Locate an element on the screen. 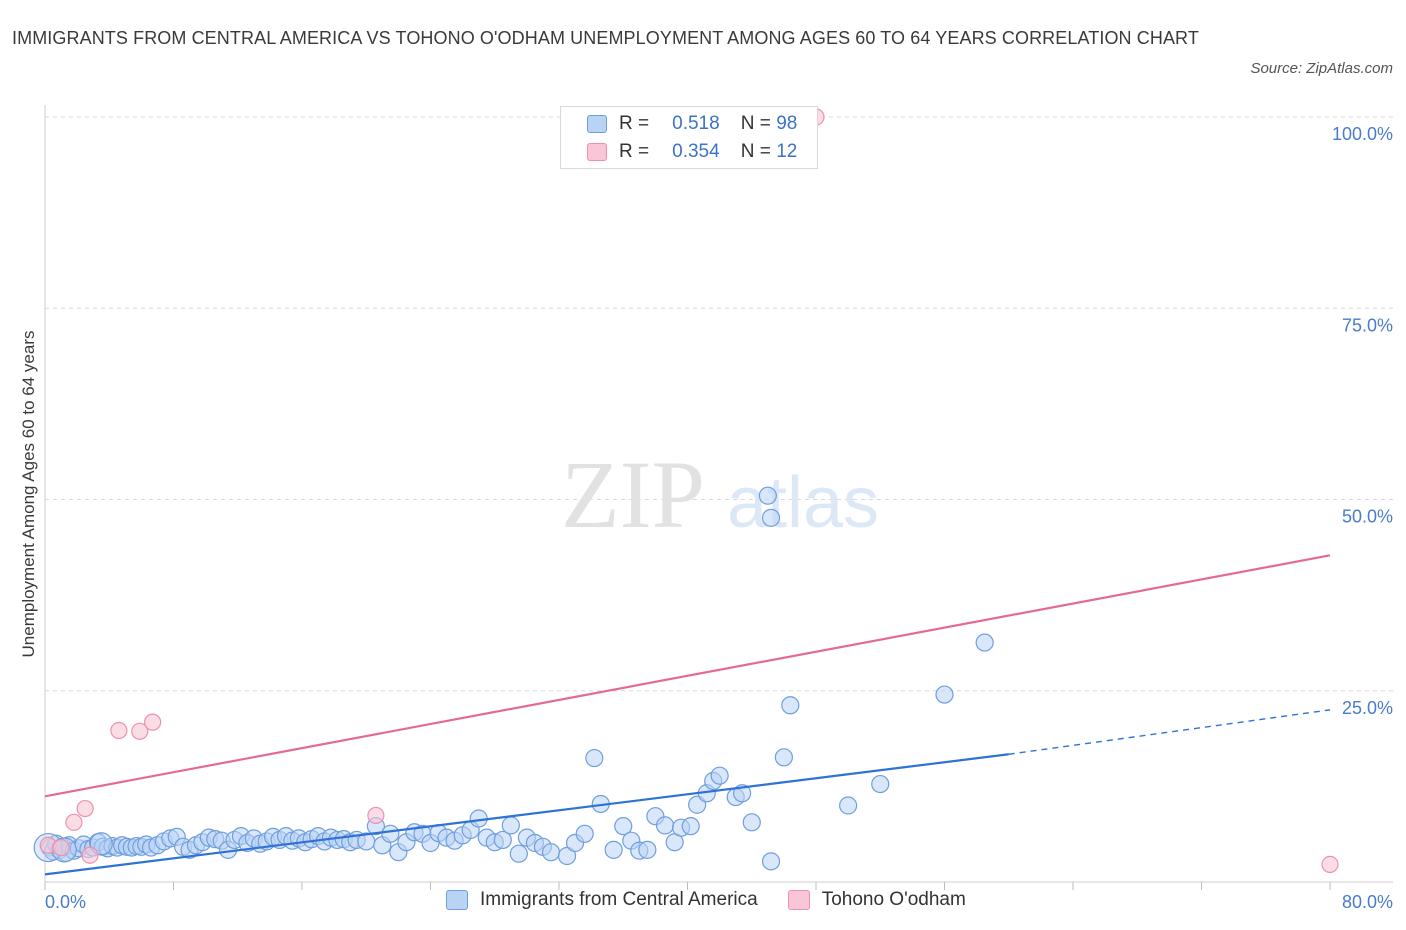 This screenshot has width=1406, height=930. legend-row-tohono: R = 0.354 N = 12 is located at coordinates (692, 152).